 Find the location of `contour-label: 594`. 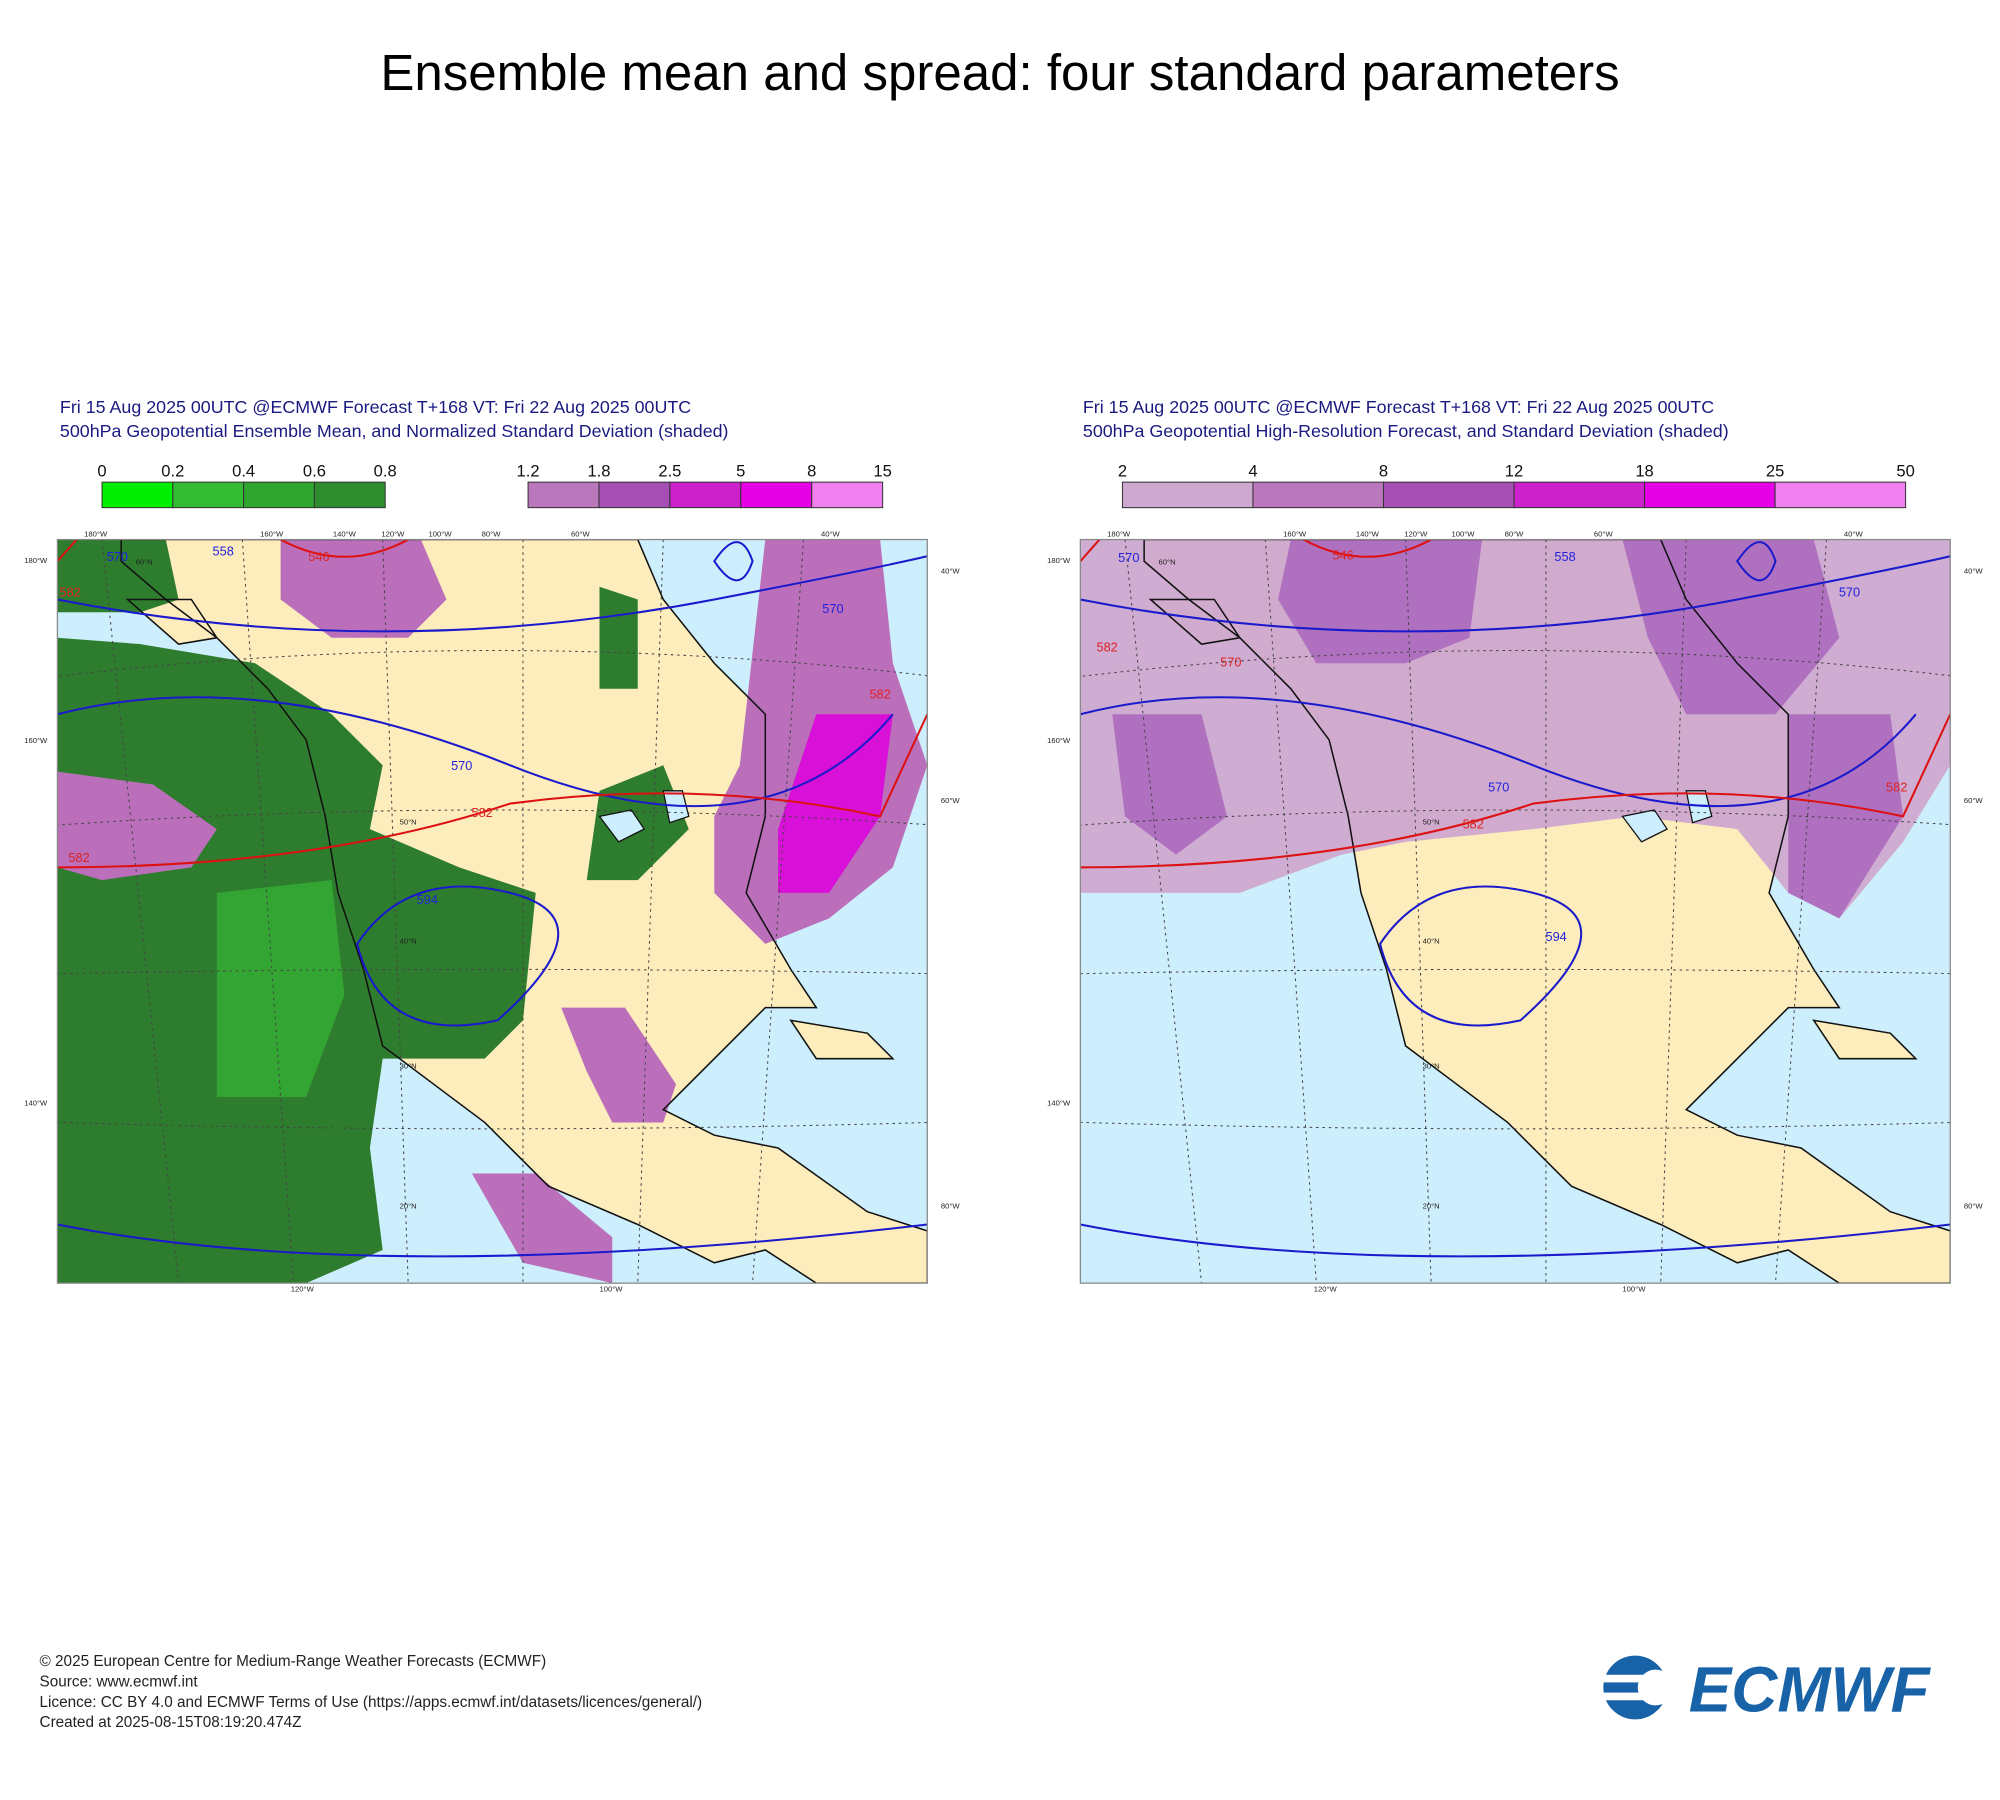

contour-label: 594 is located at coordinates (427, 899).